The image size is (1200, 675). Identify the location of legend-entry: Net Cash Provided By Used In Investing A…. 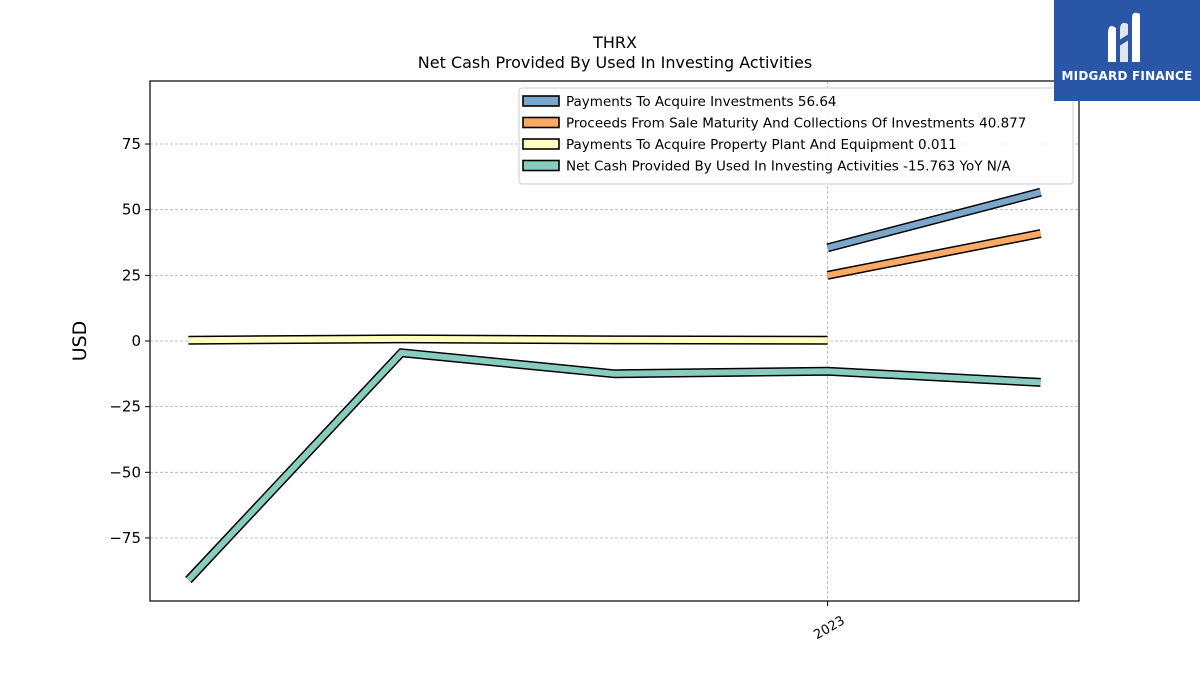
(788, 167).